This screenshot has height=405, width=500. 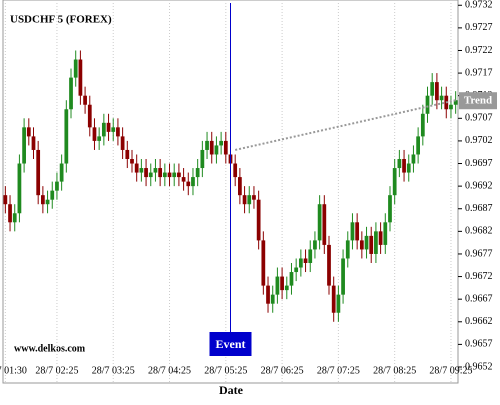 What do you see at coordinates (479, 185) in the screenshot?
I see `y-tick-label: 0.9692` at bounding box center [479, 185].